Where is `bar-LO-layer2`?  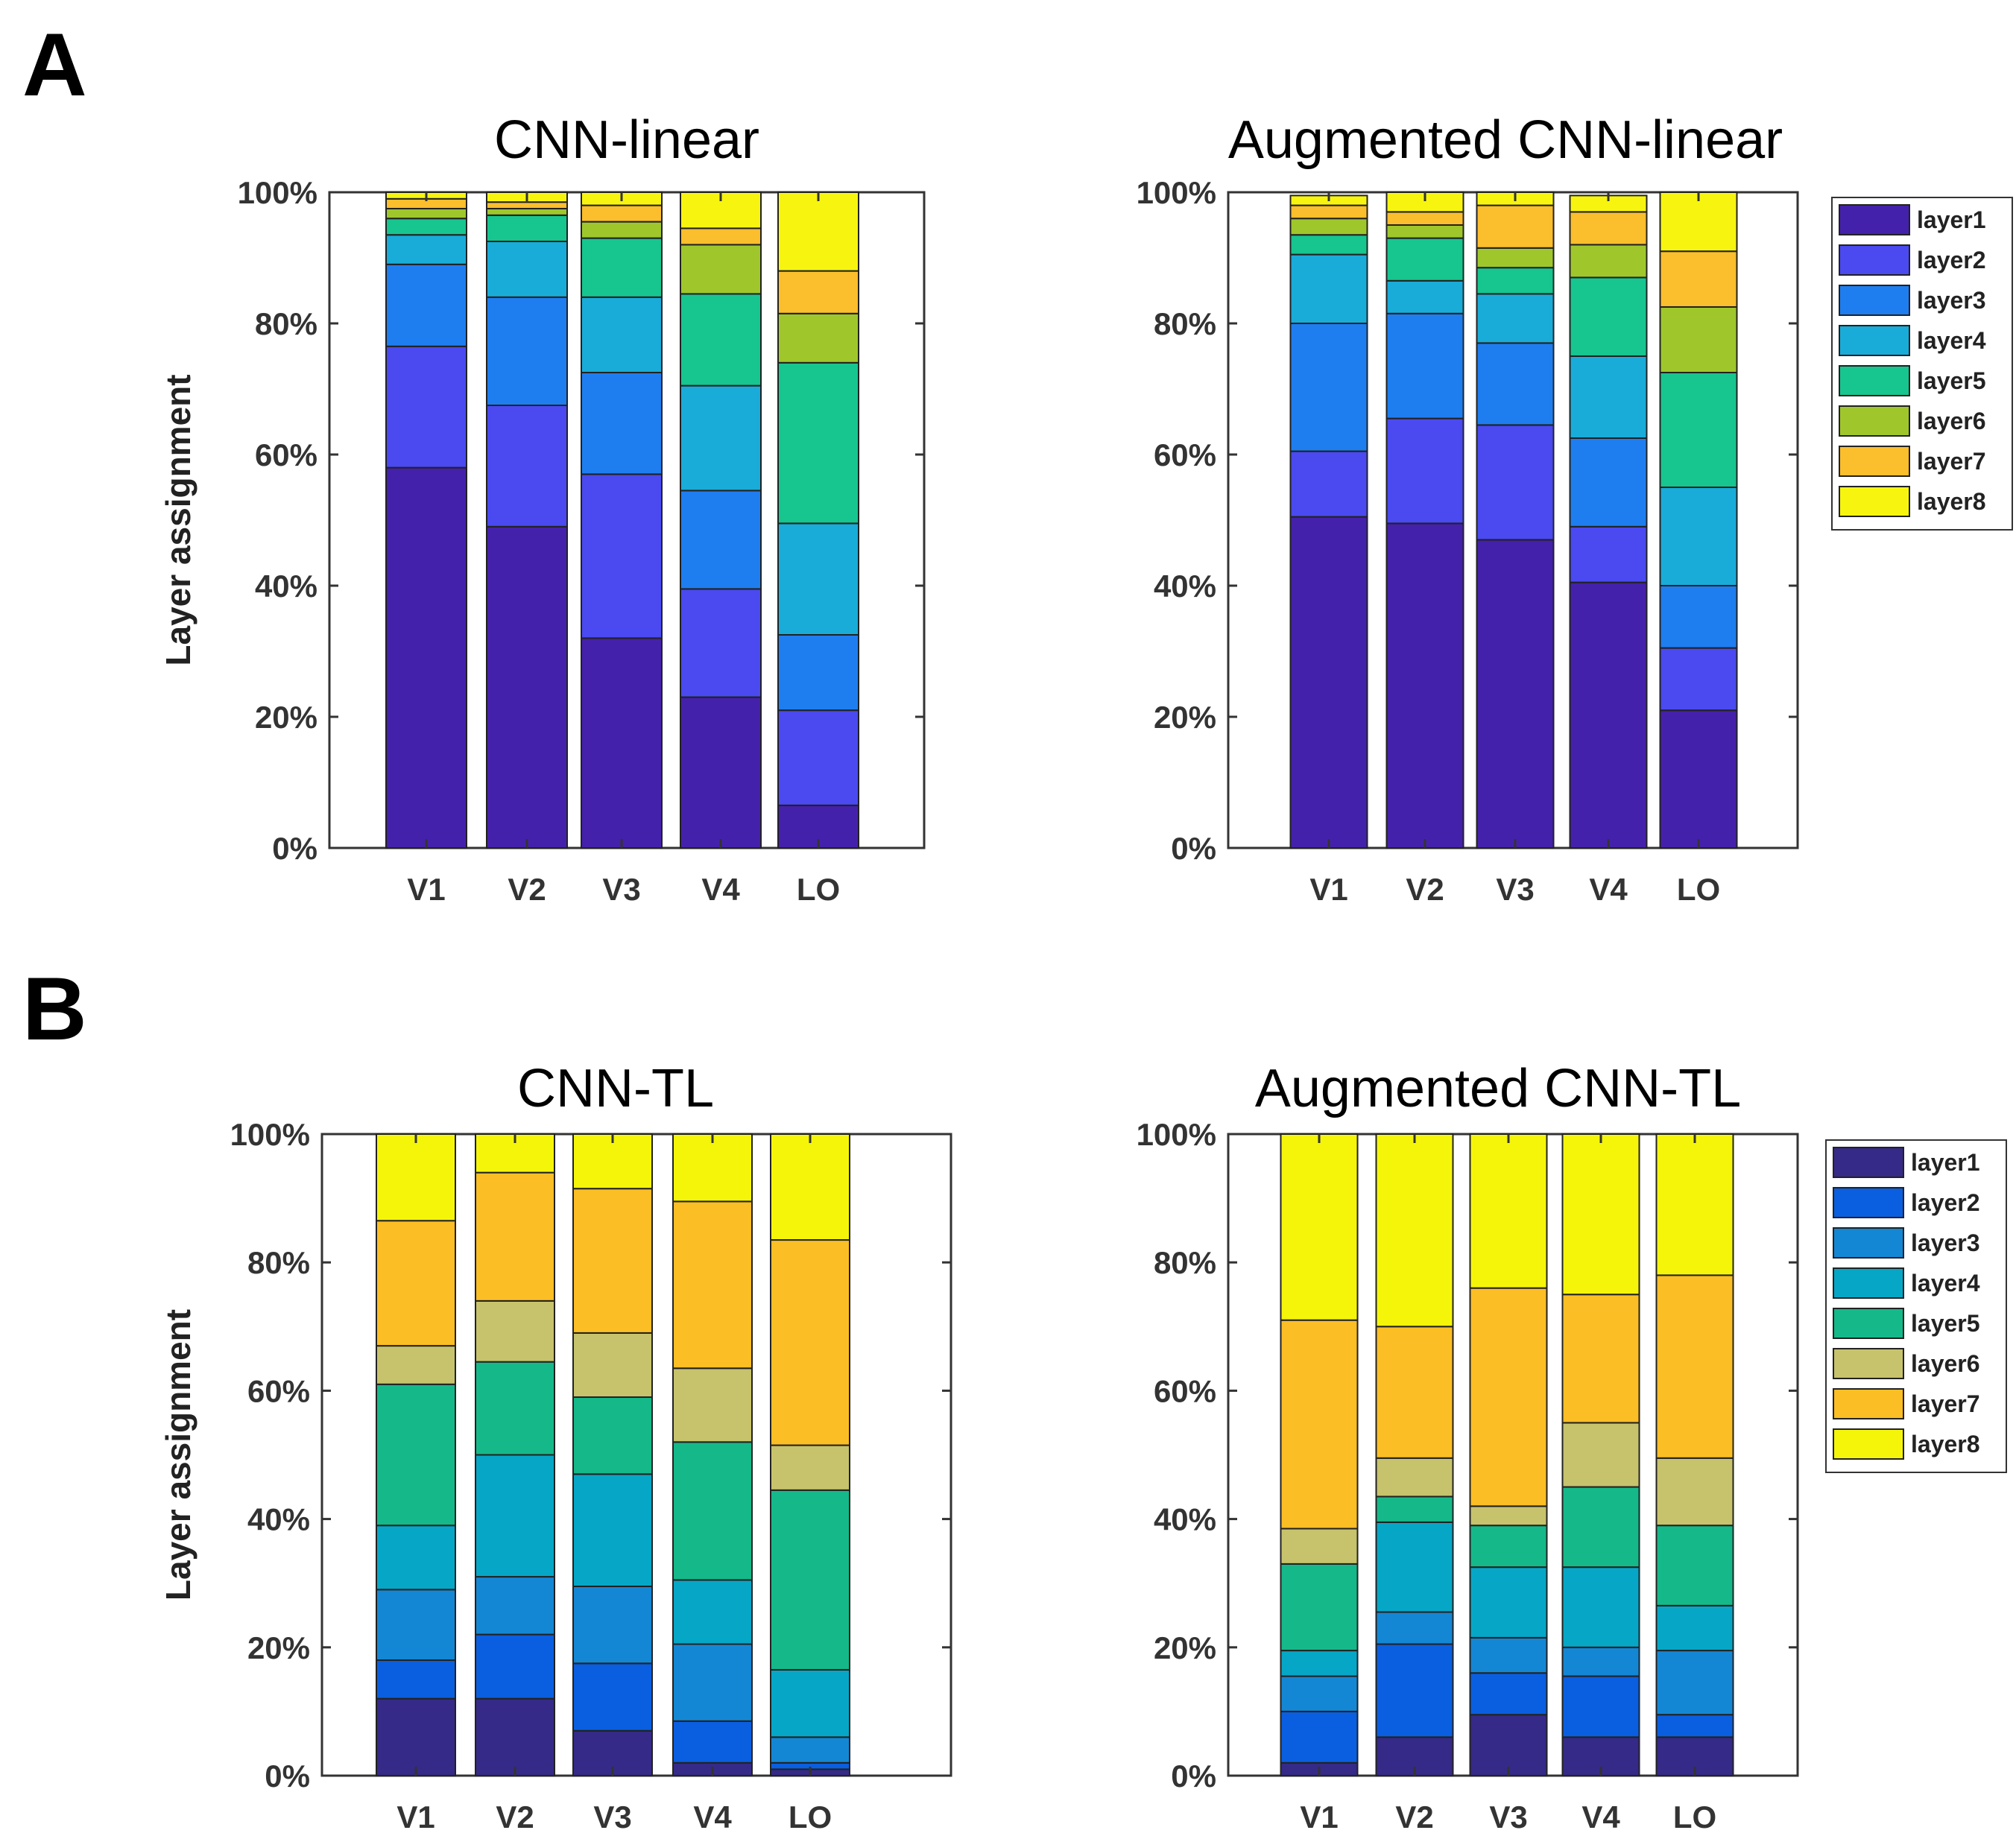
bar-LO-layer2 is located at coordinates (818, 757).